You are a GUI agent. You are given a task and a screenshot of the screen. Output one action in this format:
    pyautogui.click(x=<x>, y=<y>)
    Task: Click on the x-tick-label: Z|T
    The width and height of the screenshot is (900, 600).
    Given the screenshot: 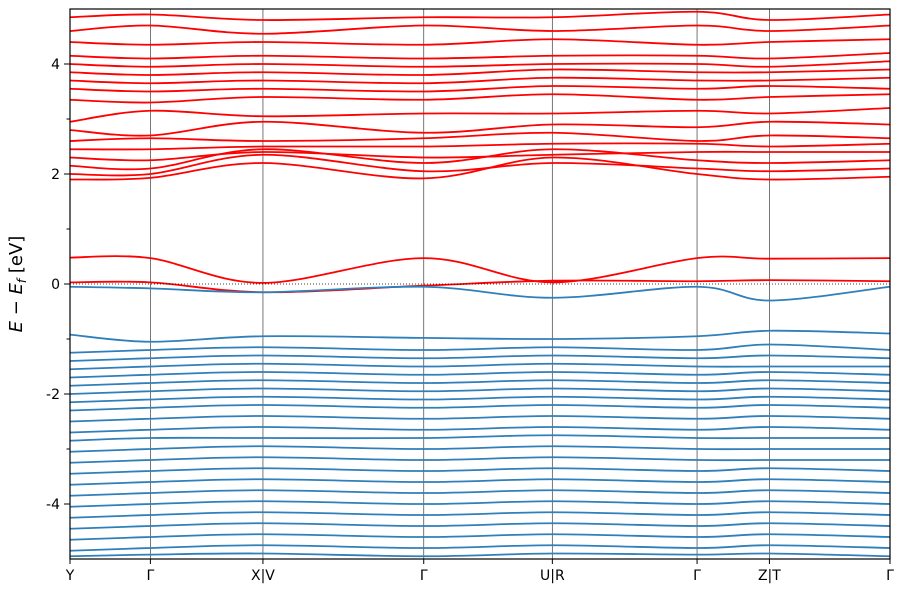 What is the action you would take?
    pyautogui.click(x=769, y=576)
    